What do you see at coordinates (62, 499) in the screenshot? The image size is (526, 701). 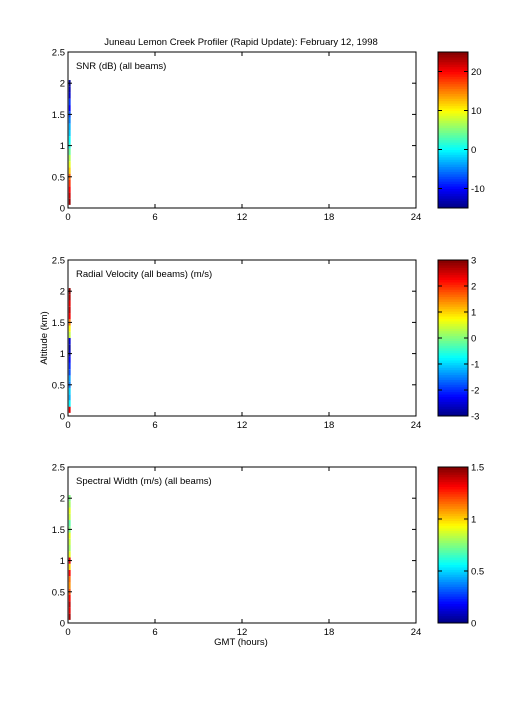 I see `y-tick-label: 2` at bounding box center [62, 499].